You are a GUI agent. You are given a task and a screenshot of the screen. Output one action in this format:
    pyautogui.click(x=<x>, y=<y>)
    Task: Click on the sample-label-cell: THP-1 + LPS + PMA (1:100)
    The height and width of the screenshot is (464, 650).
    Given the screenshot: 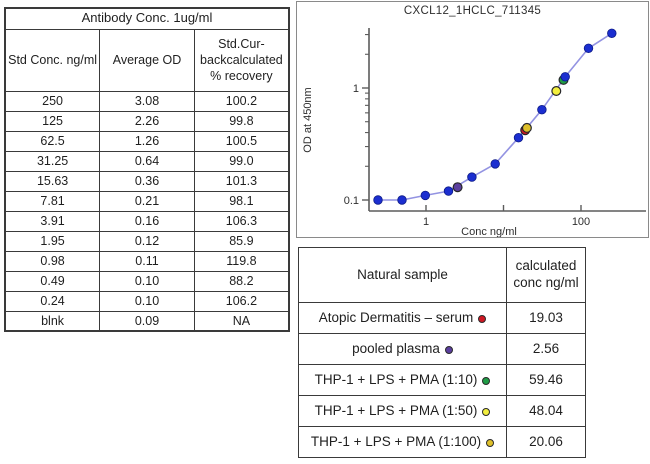 What is the action you would take?
    pyautogui.click(x=402, y=442)
    